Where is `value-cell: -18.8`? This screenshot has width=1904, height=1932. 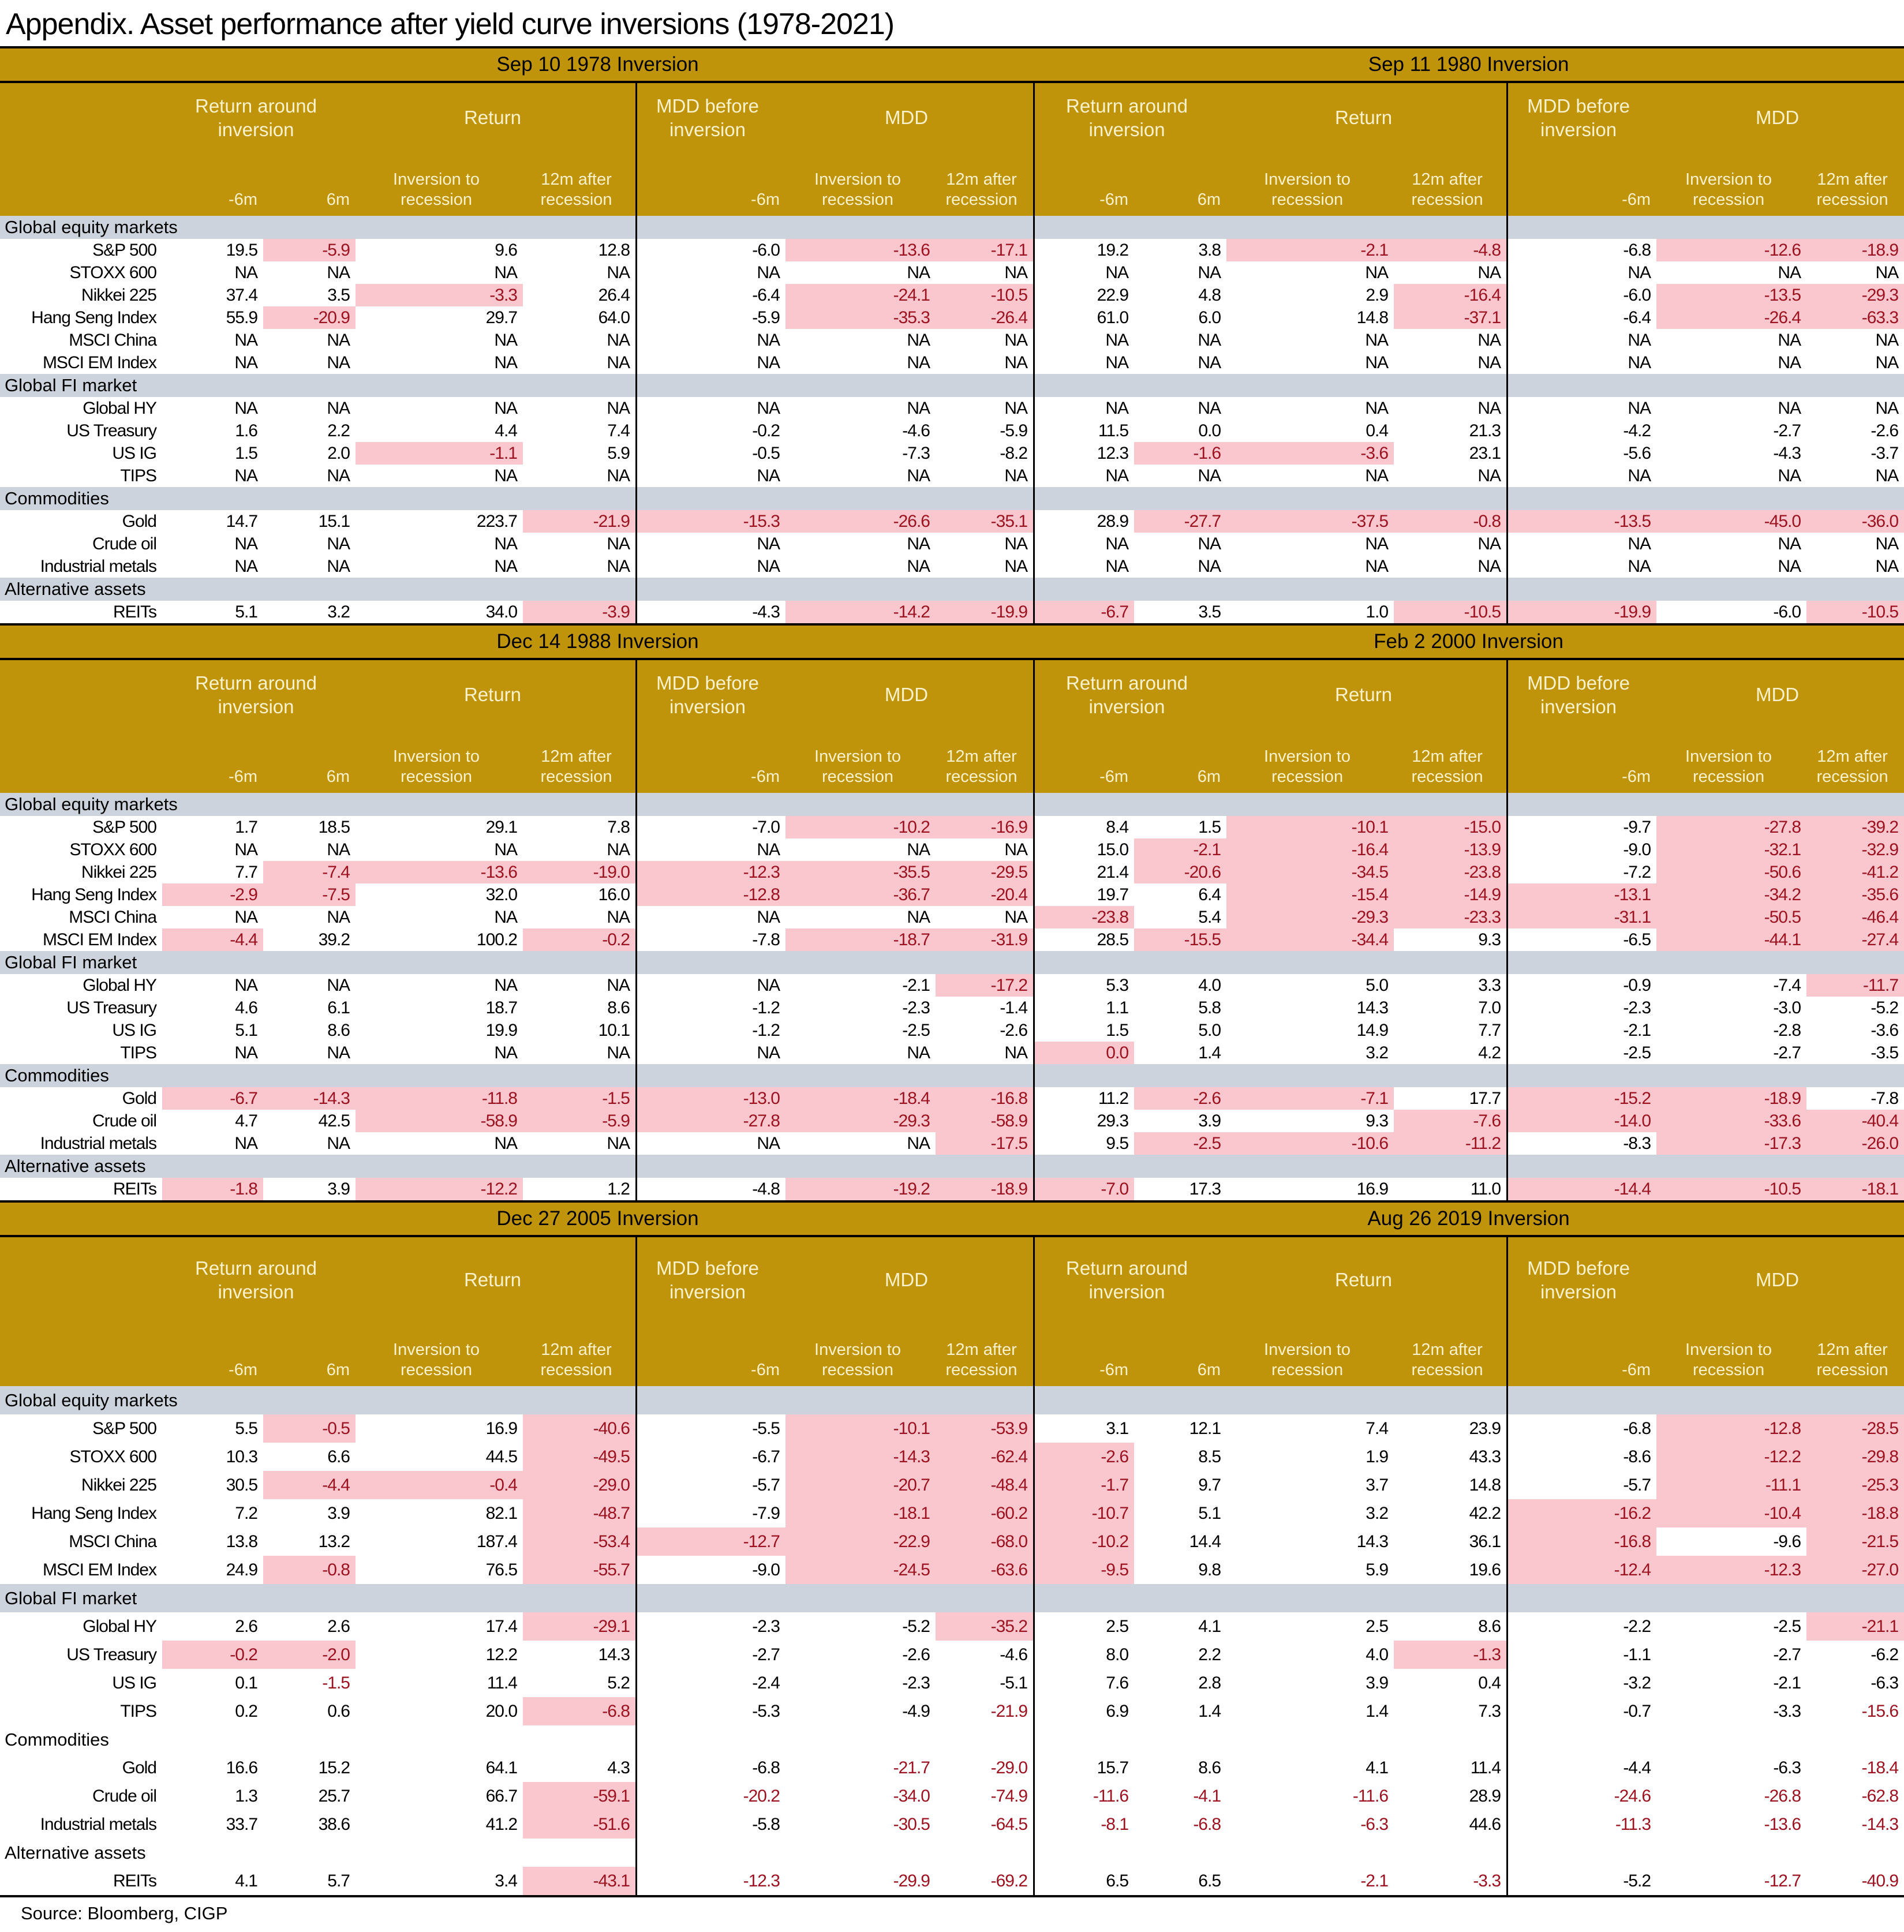 value-cell: -18.8 is located at coordinates (1855, 1513).